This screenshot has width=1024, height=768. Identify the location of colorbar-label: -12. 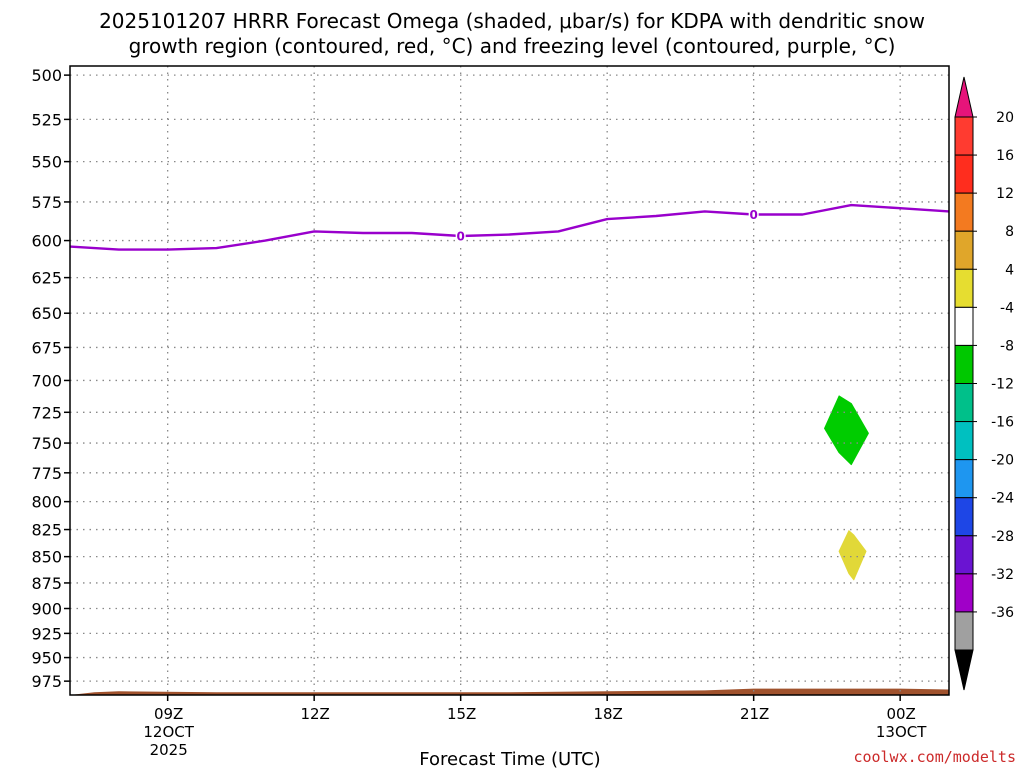
(1002, 385).